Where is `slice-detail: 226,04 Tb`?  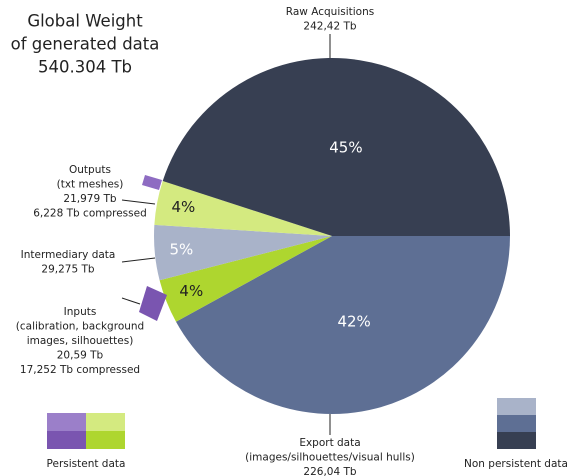 slice-detail: 226,04 Tb is located at coordinates (329, 471).